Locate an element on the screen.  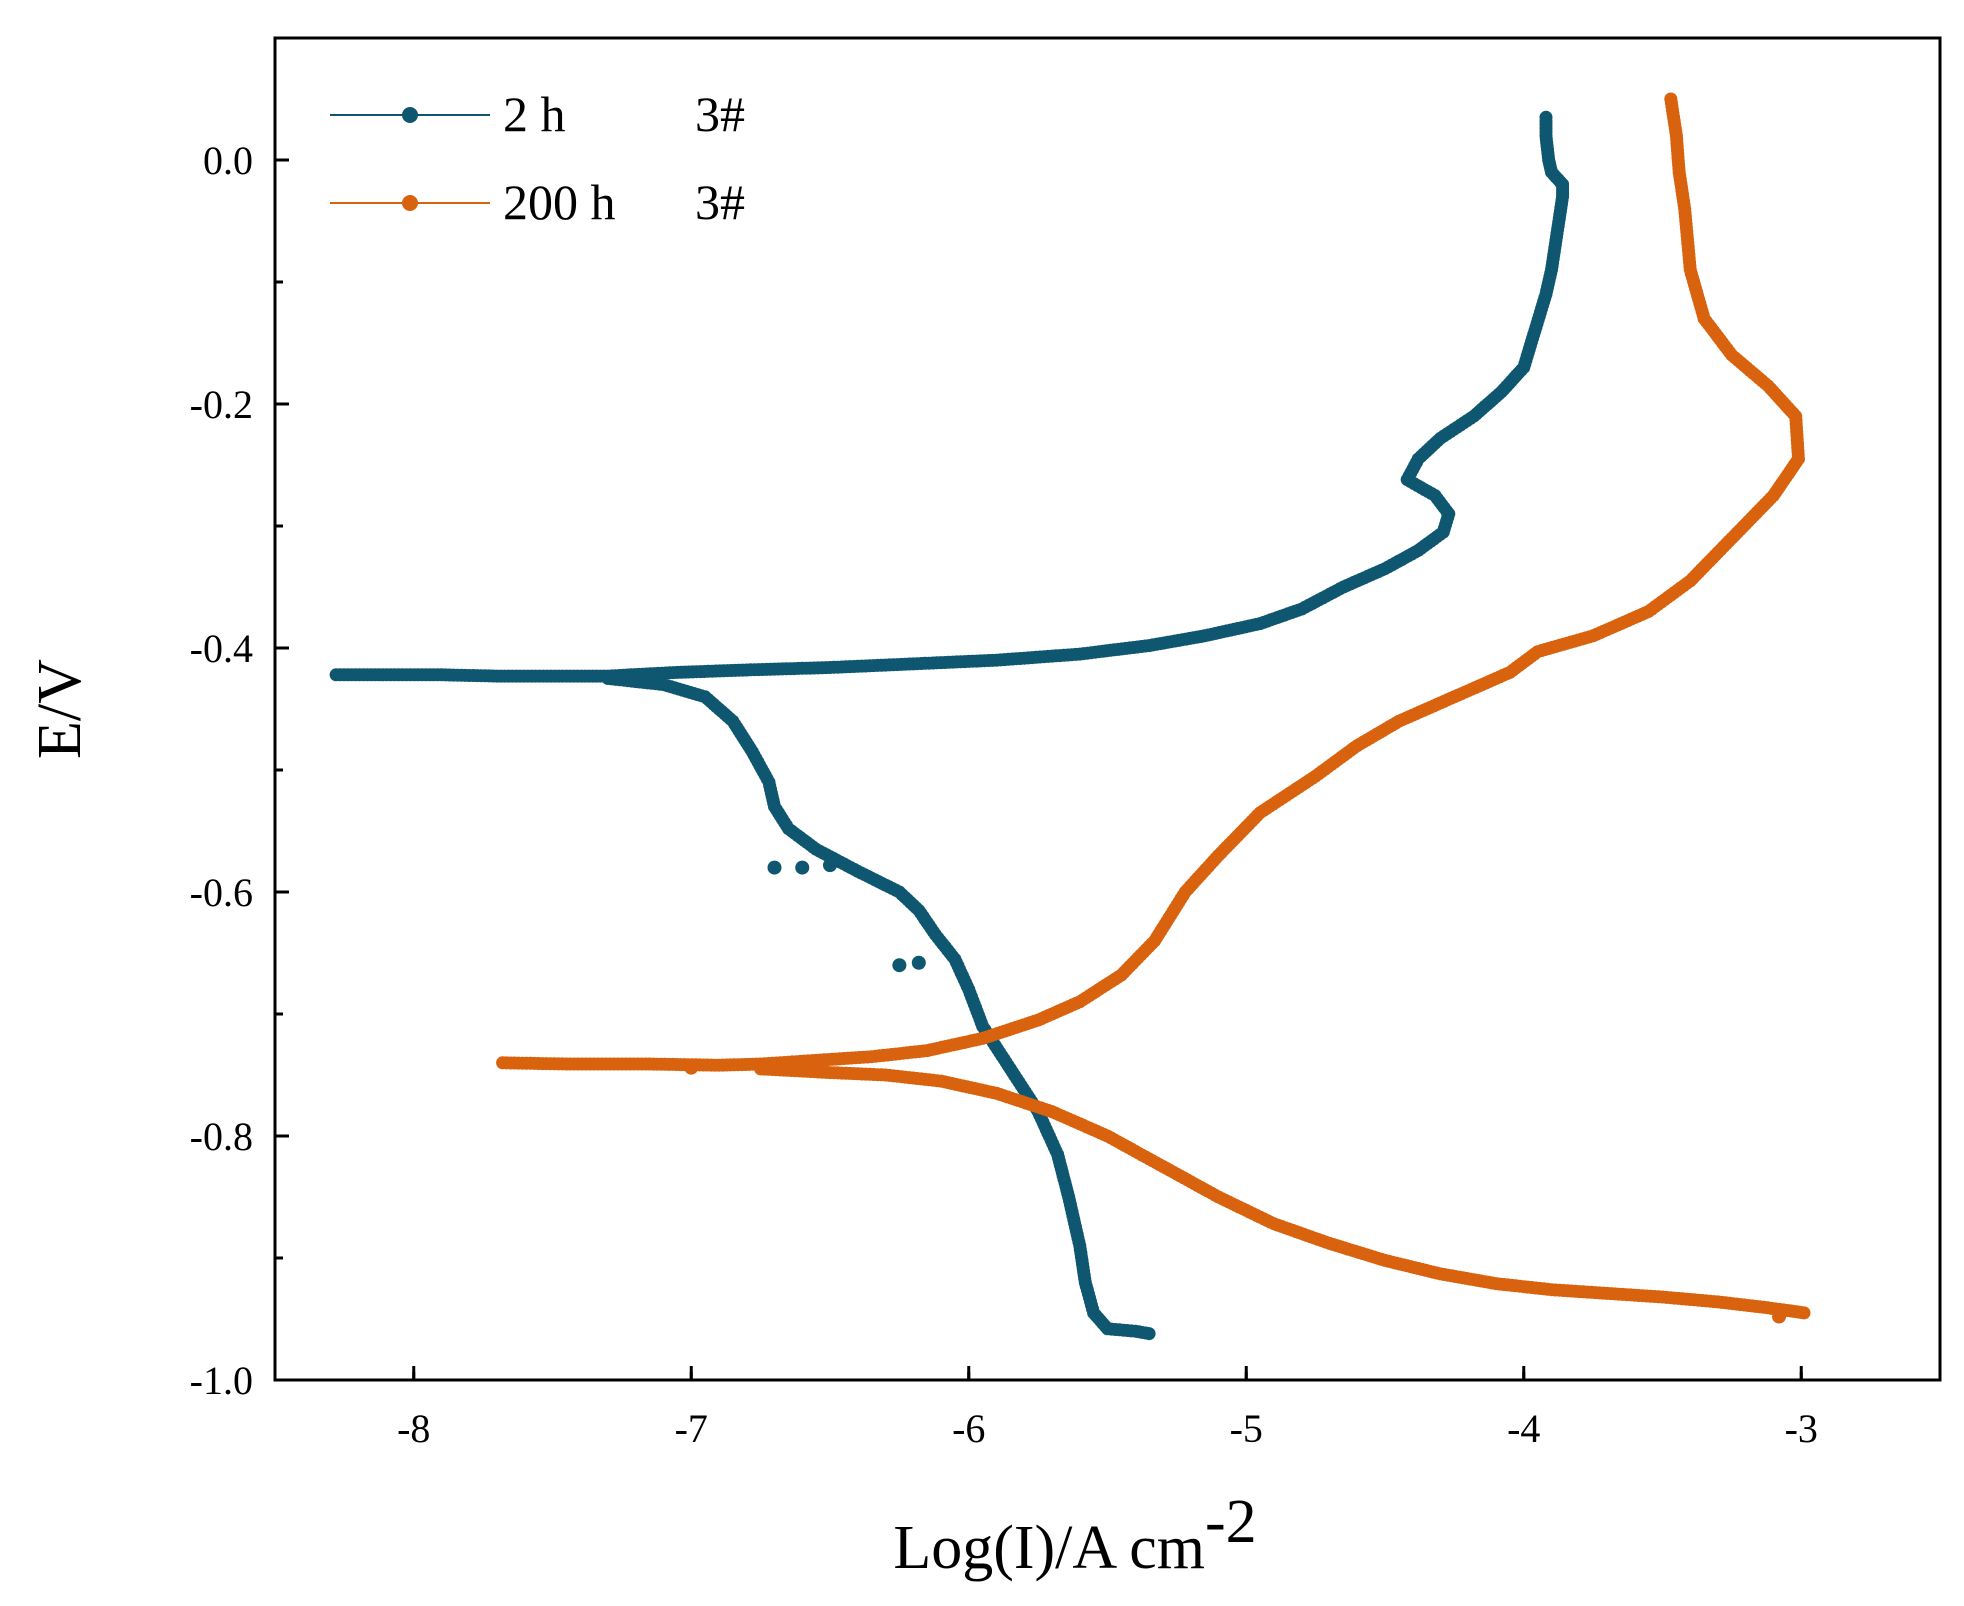
x-tick-label: -7 is located at coordinates (691, 1428).